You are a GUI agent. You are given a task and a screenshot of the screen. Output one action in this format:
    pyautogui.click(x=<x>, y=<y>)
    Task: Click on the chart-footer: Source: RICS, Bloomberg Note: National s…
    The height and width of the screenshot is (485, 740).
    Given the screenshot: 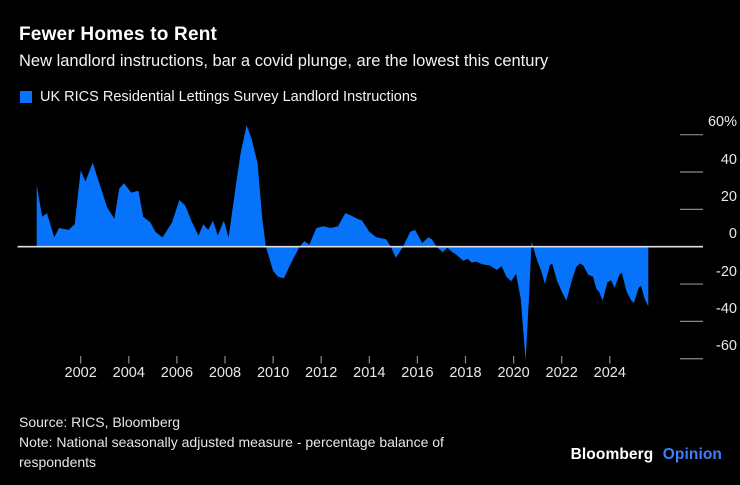 What is the action you would take?
    pyautogui.click(x=250, y=442)
    